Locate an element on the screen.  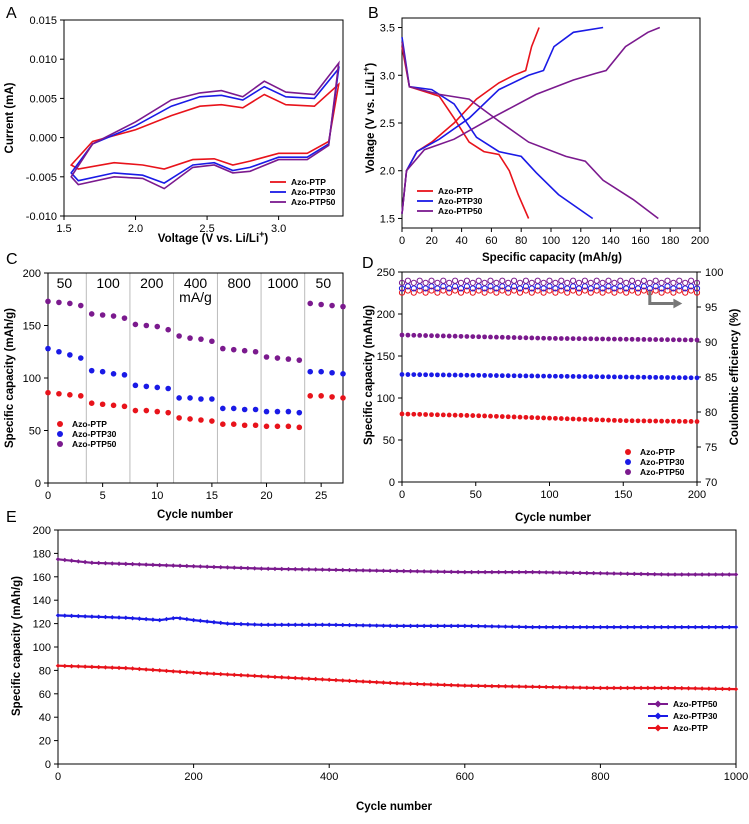
panel-e-ytick-label: 160 is located at coordinates (42, 578).